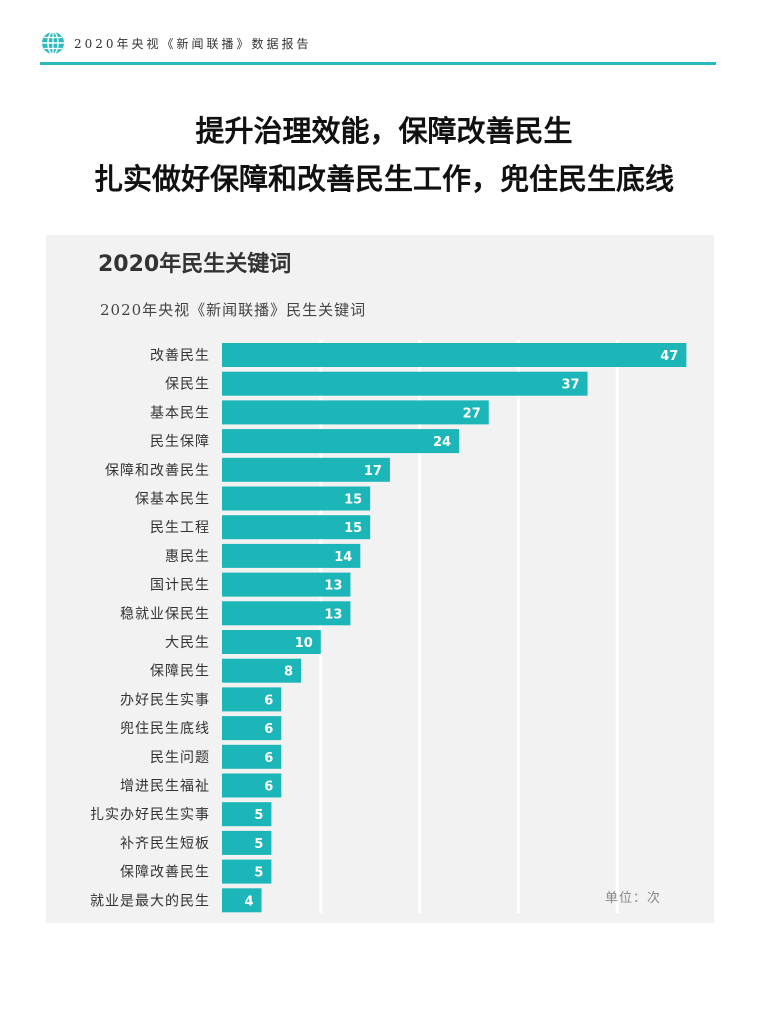  What do you see at coordinates (343, 557) in the screenshot?
I see `value-label: 14` at bounding box center [343, 557].